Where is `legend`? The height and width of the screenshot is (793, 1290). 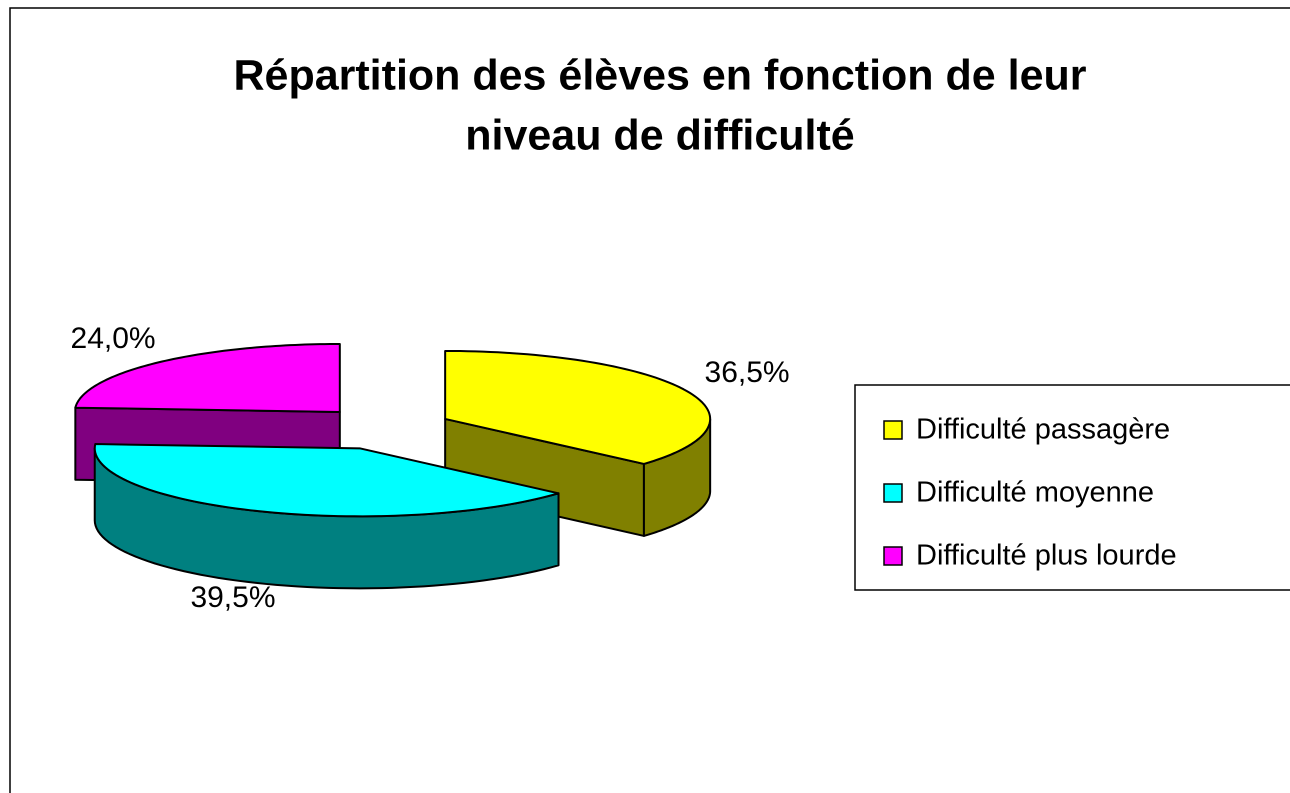 legend is located at coordinates (1072, 487).